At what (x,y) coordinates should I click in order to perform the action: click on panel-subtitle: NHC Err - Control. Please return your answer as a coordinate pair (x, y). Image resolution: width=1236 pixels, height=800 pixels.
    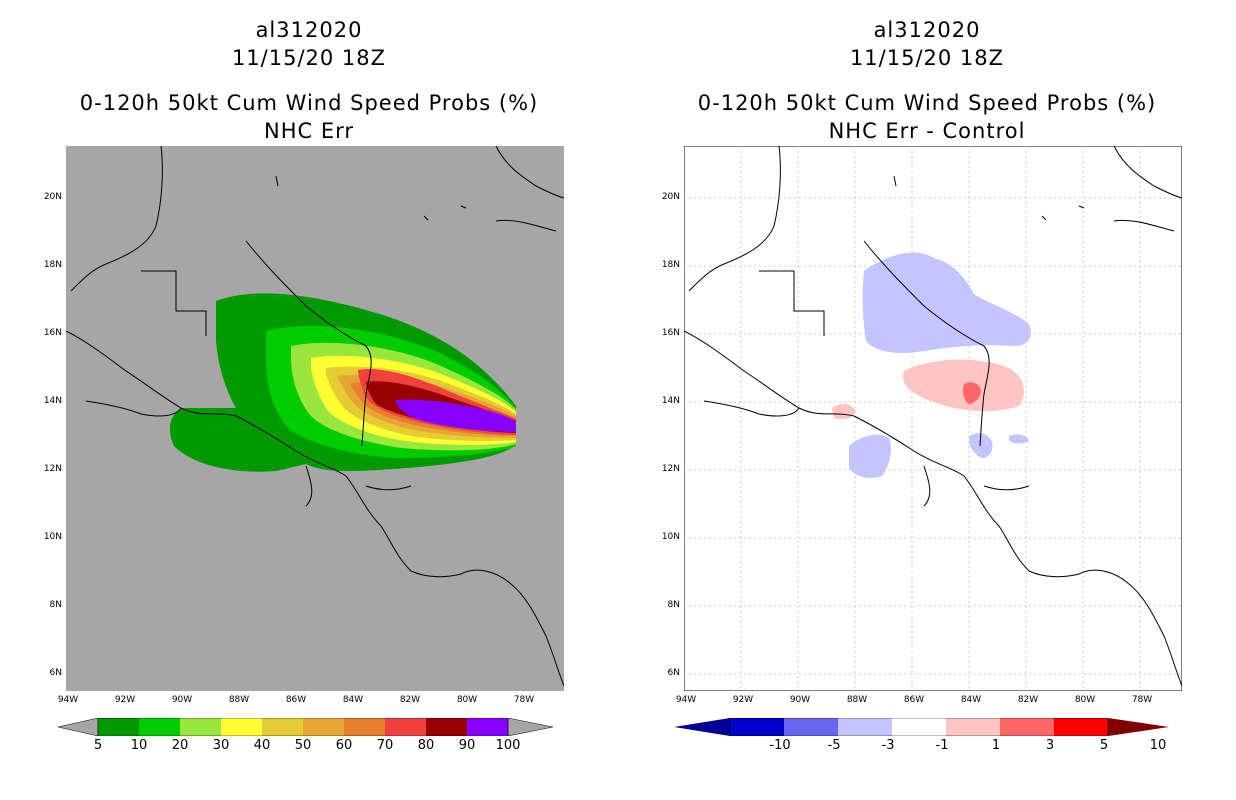
    Looking at the image, I should click on (927, 131).